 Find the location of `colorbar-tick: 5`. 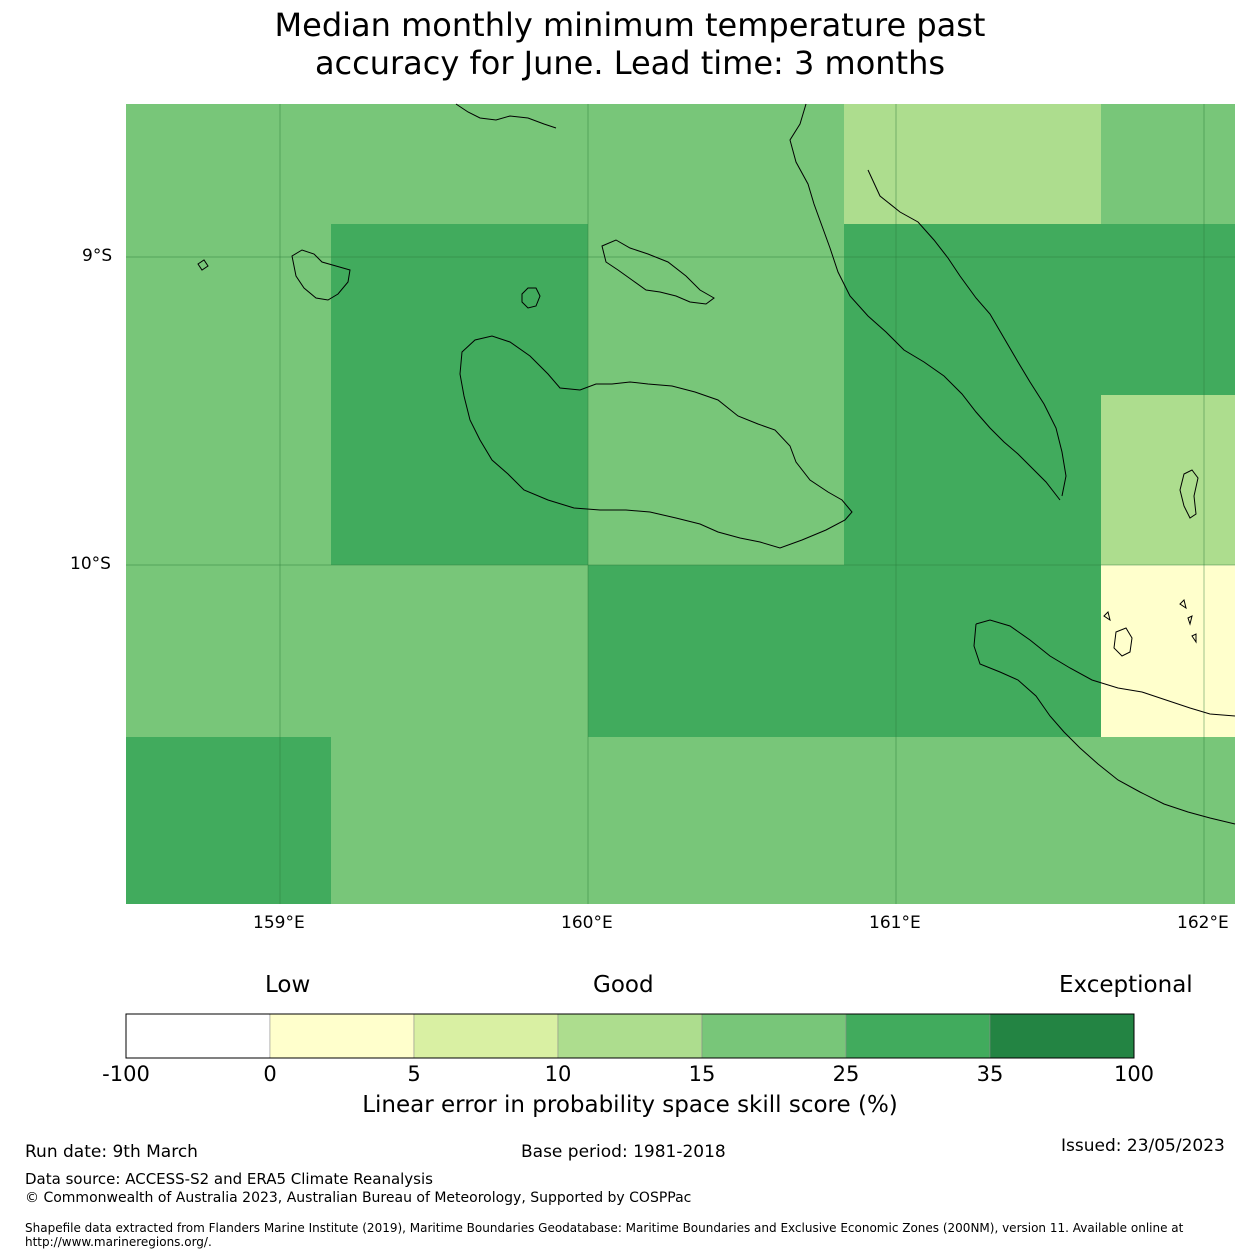

colorbar-tick: 5 is located at coordinates (414, 1074).